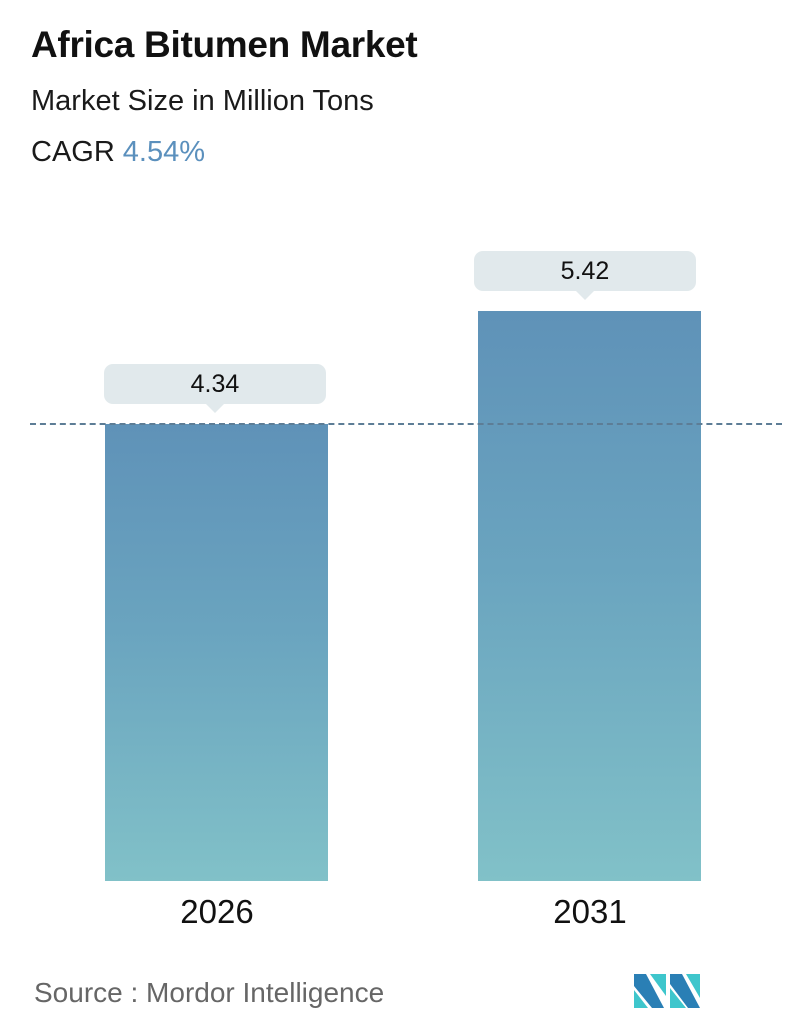  I want to click on mordor-intelligence-logo-icon, so click(667, 991).